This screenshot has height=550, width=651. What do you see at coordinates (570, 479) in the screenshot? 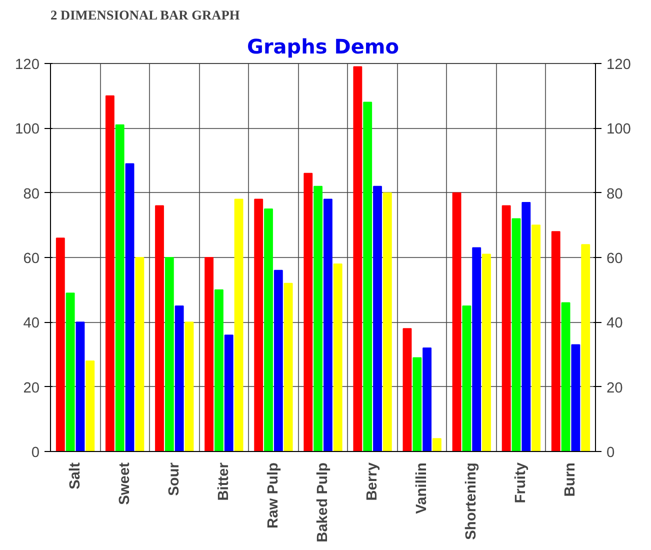
I see `x-tick-label: Burn` at bounding box center [570, 479].